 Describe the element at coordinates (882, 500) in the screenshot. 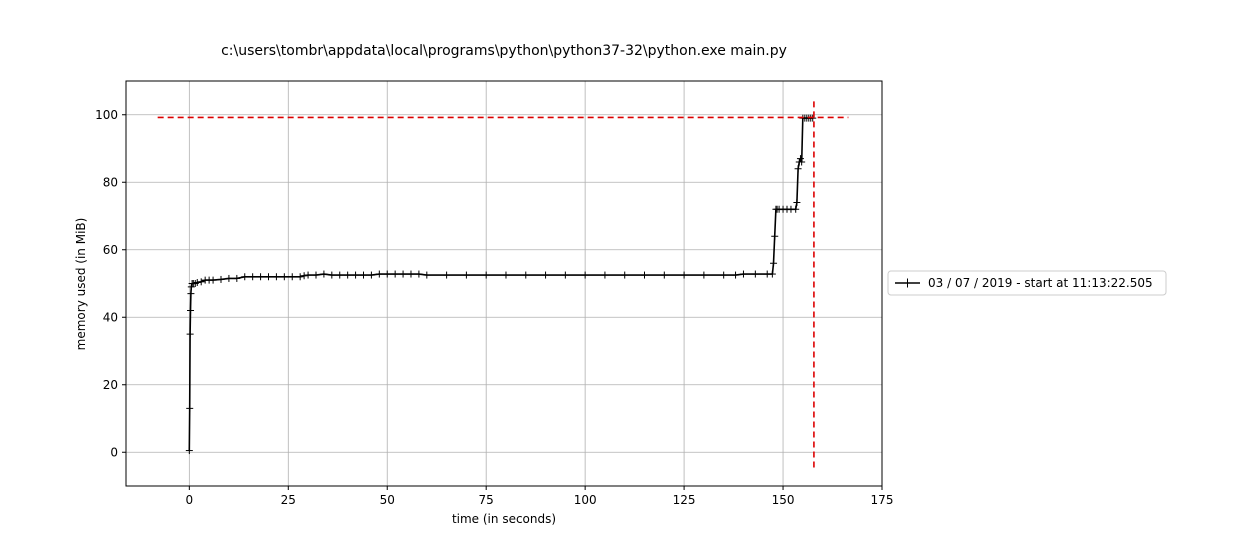

I see `x-tick-label: 175` at that location.